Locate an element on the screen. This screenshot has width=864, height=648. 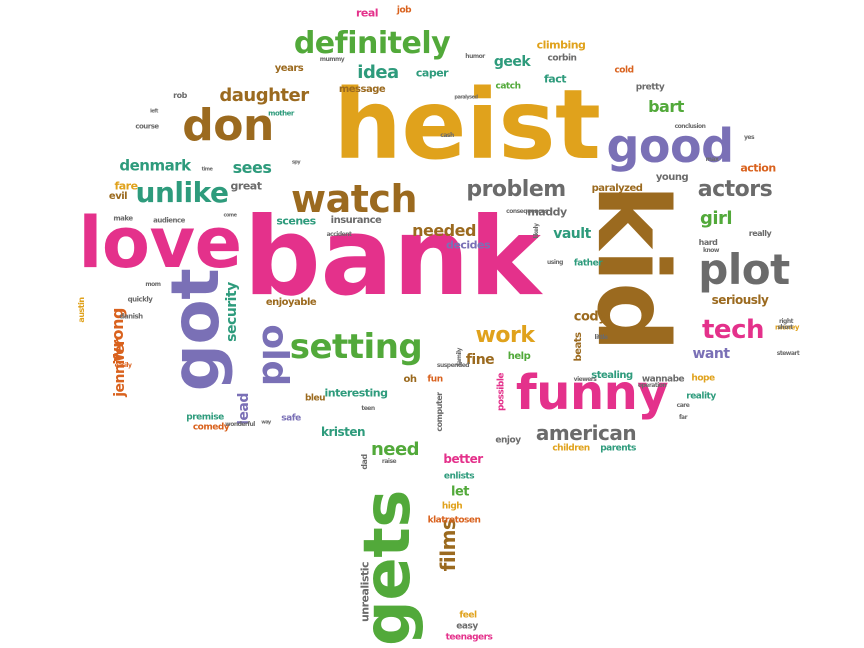
word-security: security is located at coordinates (232, 312).